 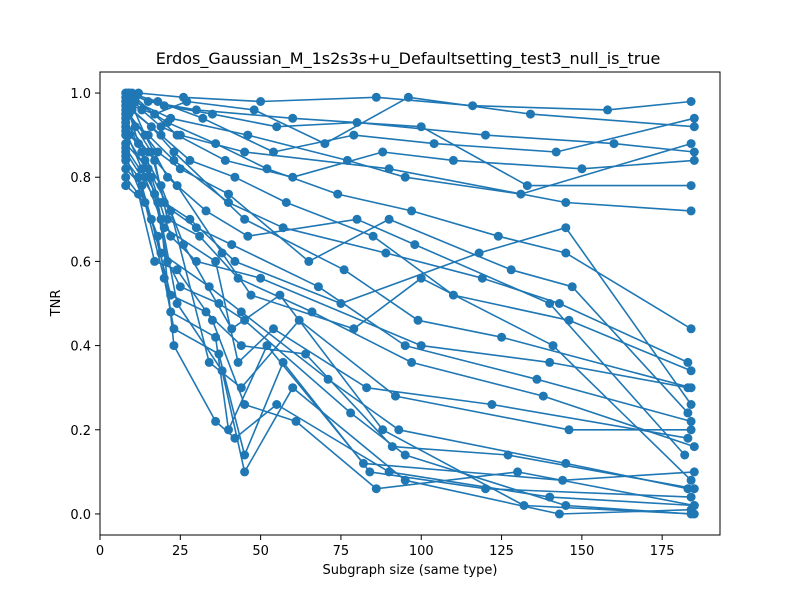 What do you see at coordinates (421, 551) in the screenshot?
I see `x-tick-label: 100` at bounding box center [421, 551].